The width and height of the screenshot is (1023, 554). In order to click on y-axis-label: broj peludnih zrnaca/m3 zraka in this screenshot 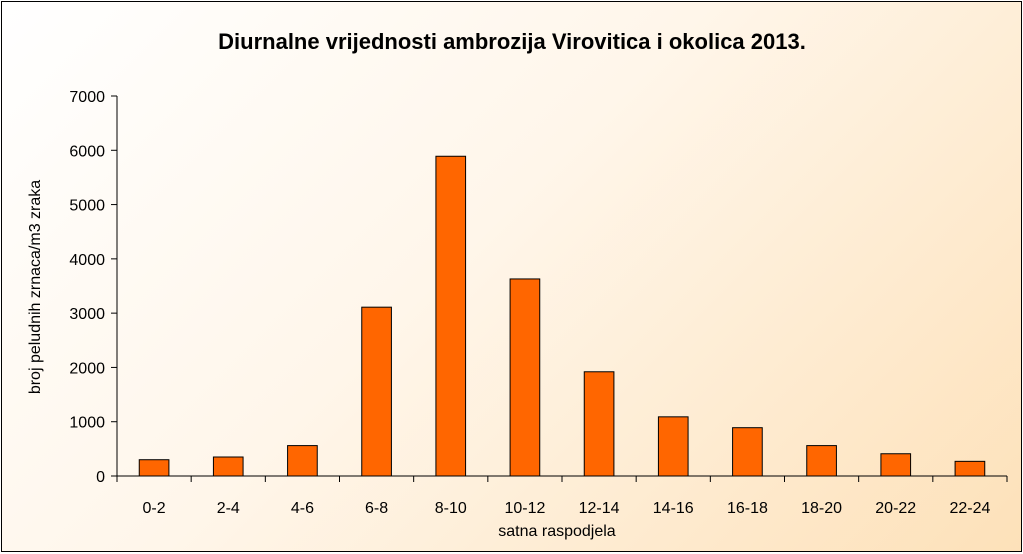, I will do `click(35, 287)`.